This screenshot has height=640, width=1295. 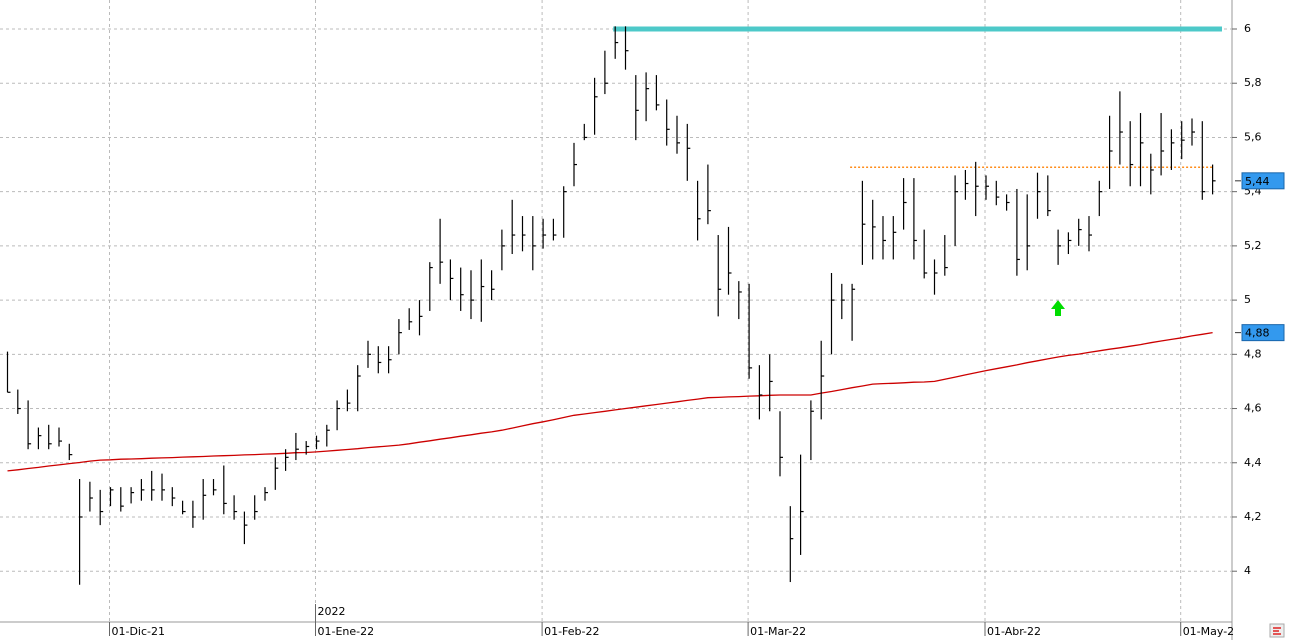 What do you see at coordinates (1247, 570) in the screenshot?
I see `y-tick-label: 4` at bounding box center [1247, 570].